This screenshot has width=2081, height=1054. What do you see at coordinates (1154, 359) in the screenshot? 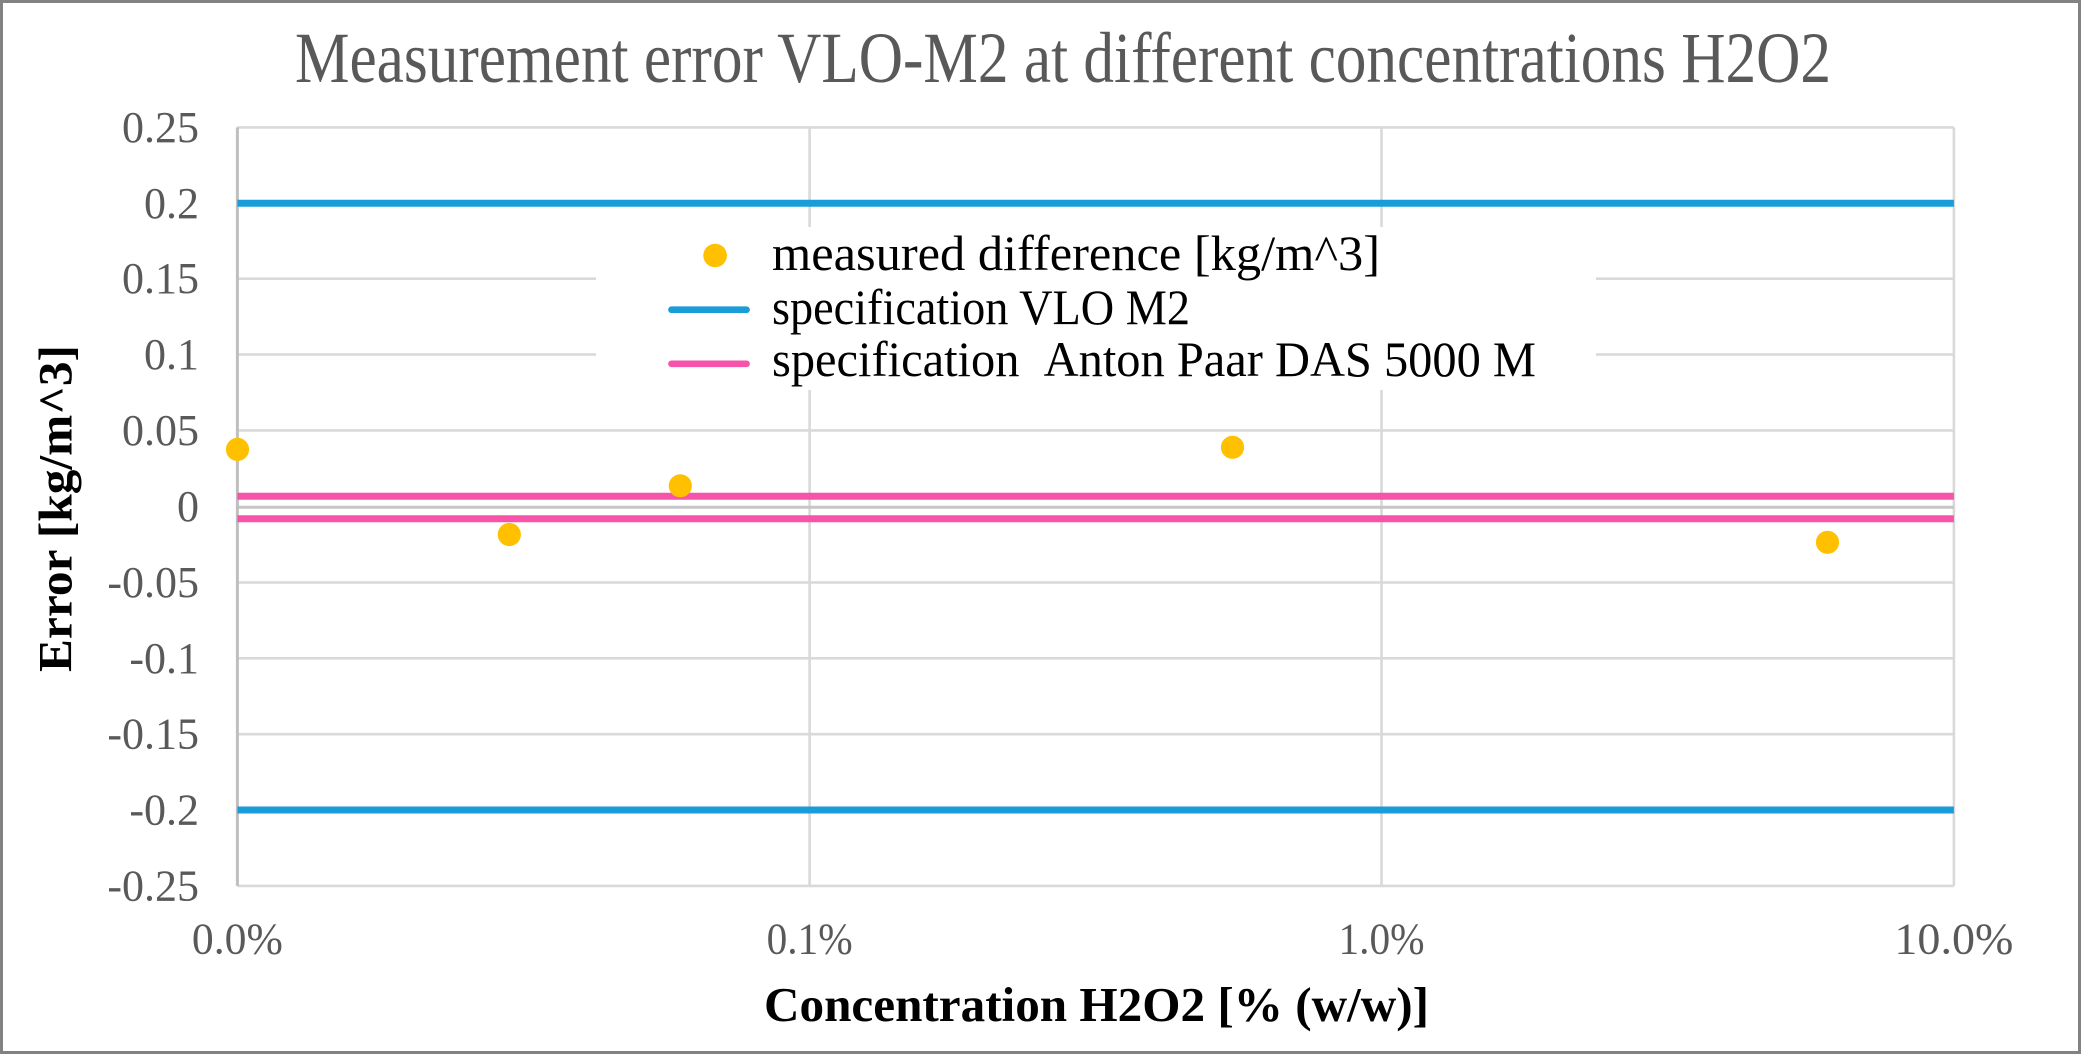
I see `svg-text:specification Anton Paar DAS: specification Anton Paar DAS 5000 M` at bounding box center [1154, 359].